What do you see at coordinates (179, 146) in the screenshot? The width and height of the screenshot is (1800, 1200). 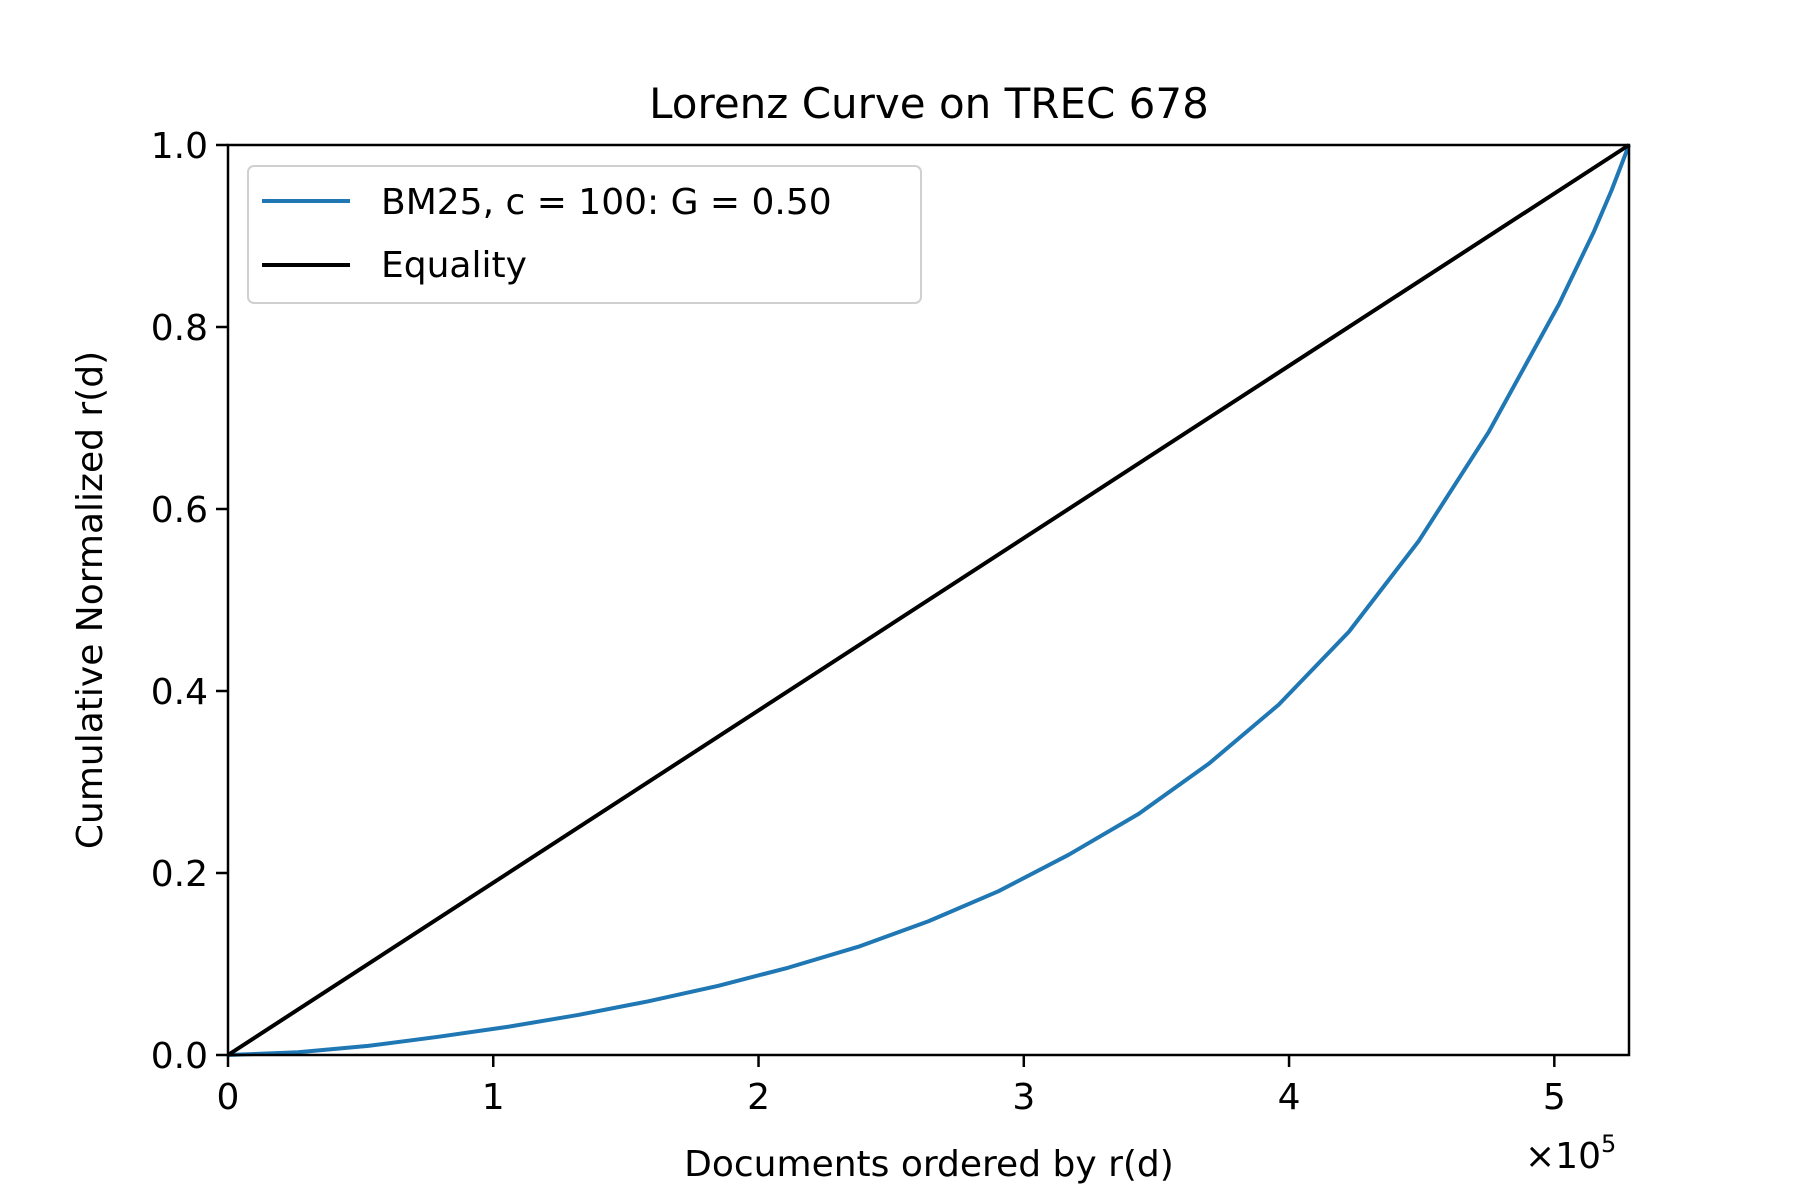 I see `y-tick-label: 1.0` at bounding box center [179, 146].